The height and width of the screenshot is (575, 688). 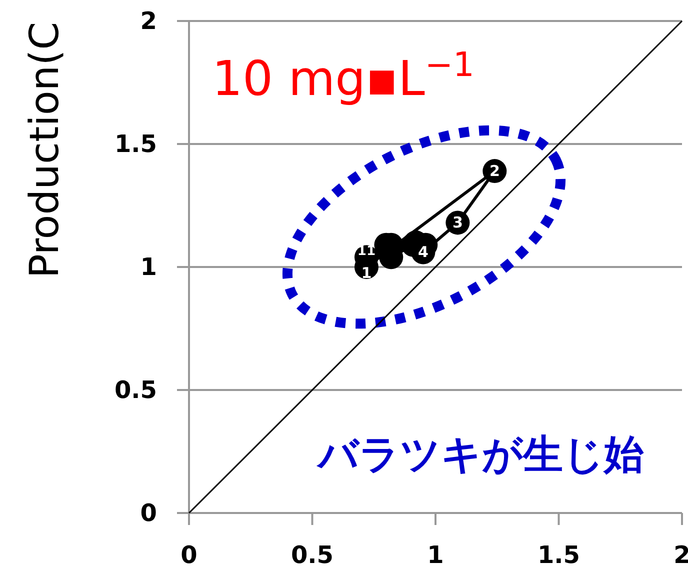 What do you see at coordinates (45, 150) in the screenshot?
I see `y-axis-title: Production(C` at bounding box center [45, 150].